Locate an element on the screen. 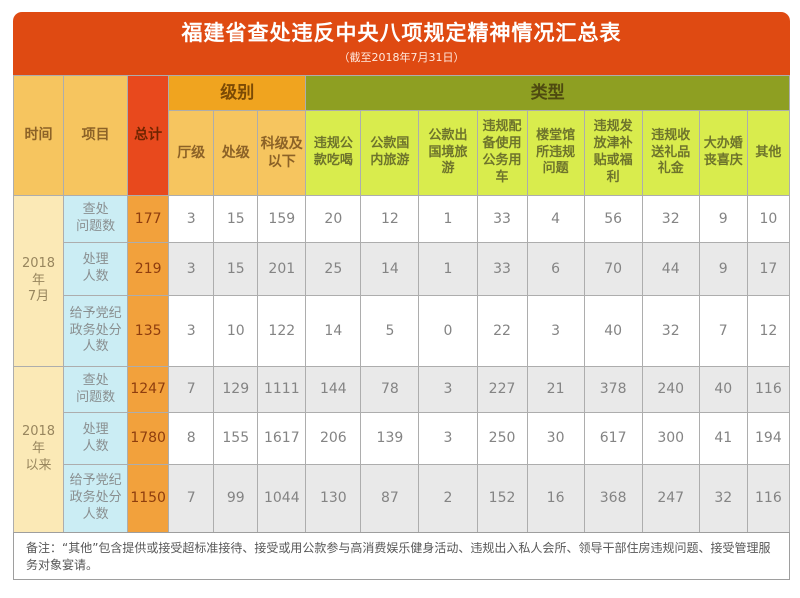  value-cell: 300 is located at coordinates (670, 438).